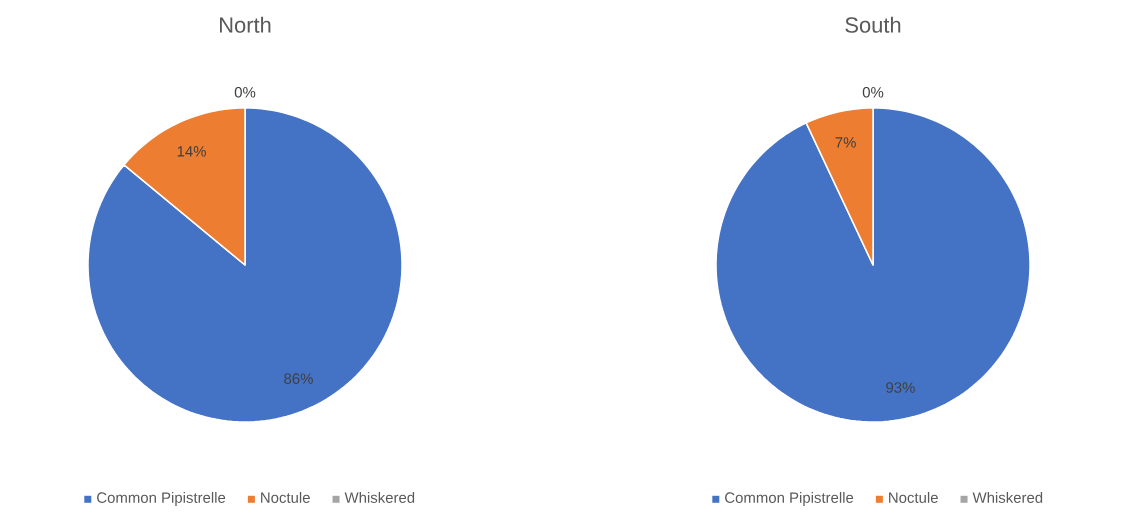  What do you see at coordinates (191, 151) in the screenshot?
I see `data-label: 14%` at bounding box center [191, 151].